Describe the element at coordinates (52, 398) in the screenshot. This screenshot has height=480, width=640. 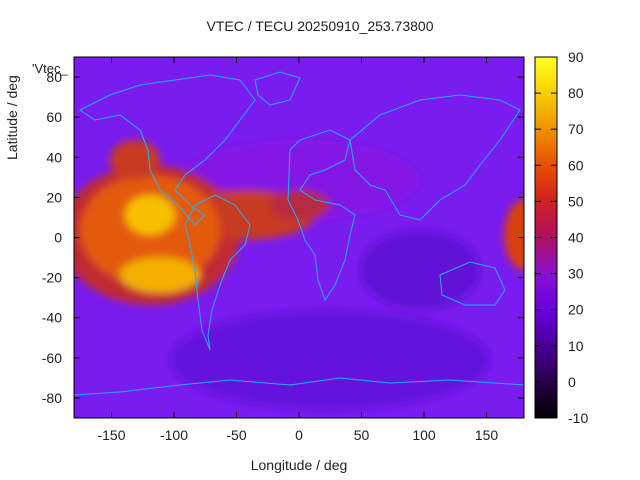
I see `y-tick-label: -80` at that location.